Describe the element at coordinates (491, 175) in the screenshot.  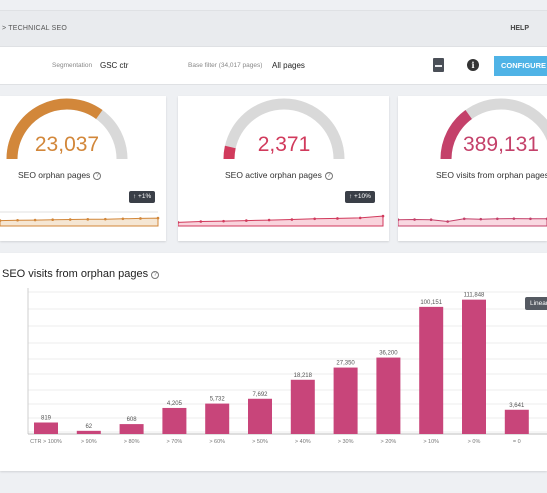
I see `kpi-label: SEO visits from orphan pages` at that location.